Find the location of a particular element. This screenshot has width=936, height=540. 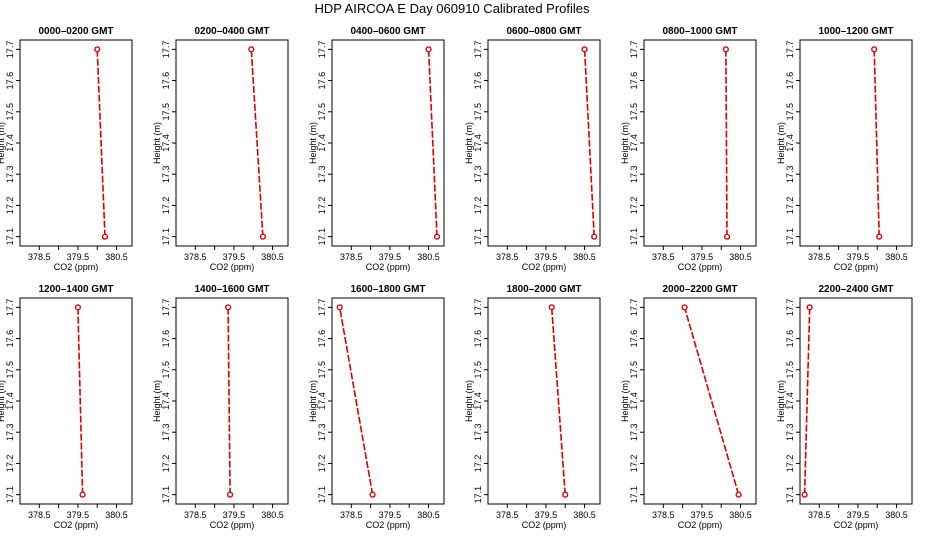

panel-title: 2200–2400 GMT is located at coordinates (855, 289).